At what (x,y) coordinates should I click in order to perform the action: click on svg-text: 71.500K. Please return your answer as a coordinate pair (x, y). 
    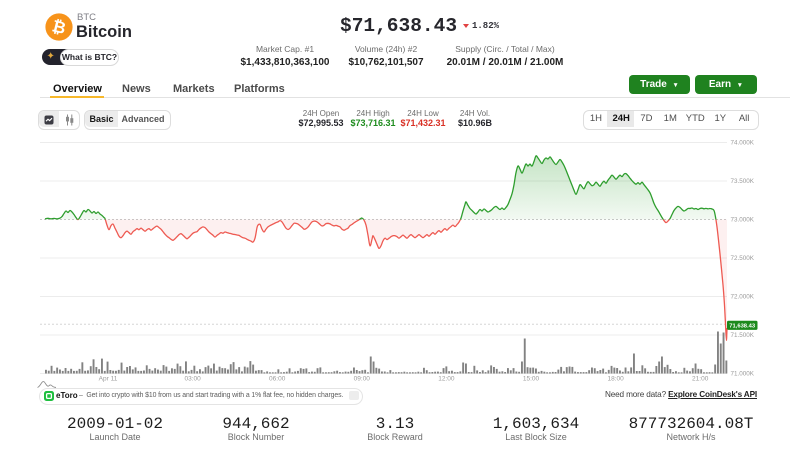
    Looking at the image, I should click on (743, 335).